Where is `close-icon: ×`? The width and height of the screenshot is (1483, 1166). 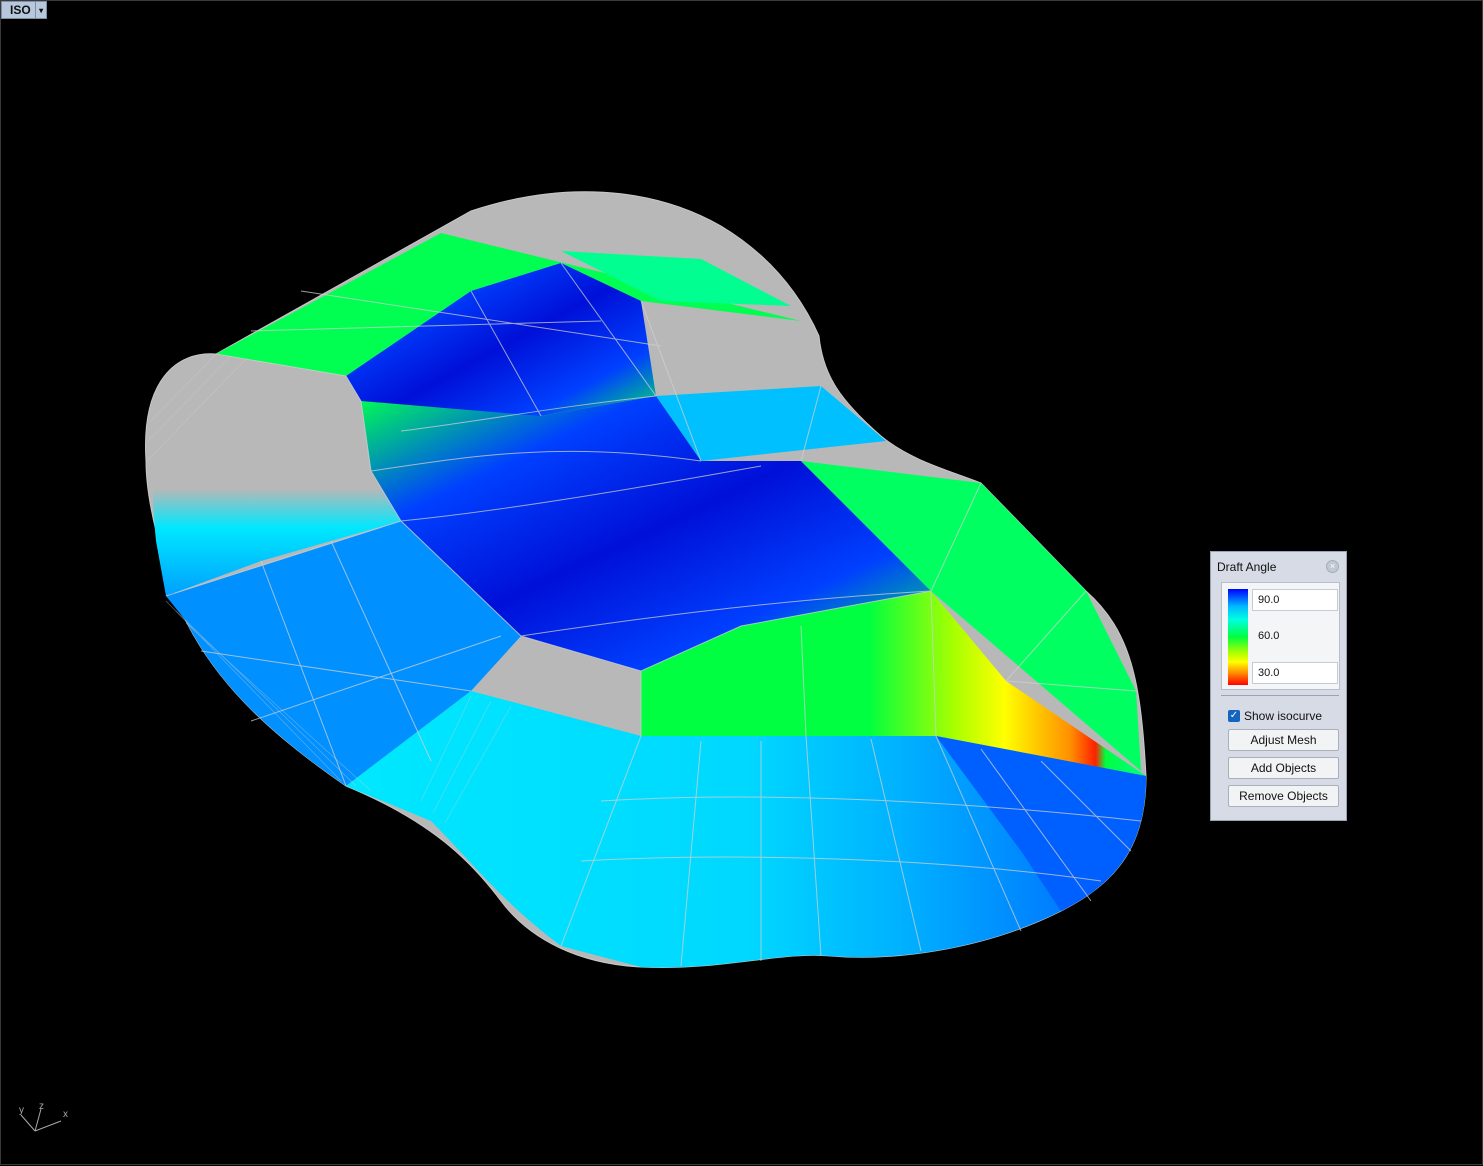
close-icon: × is located at coordinates (1332, 566).